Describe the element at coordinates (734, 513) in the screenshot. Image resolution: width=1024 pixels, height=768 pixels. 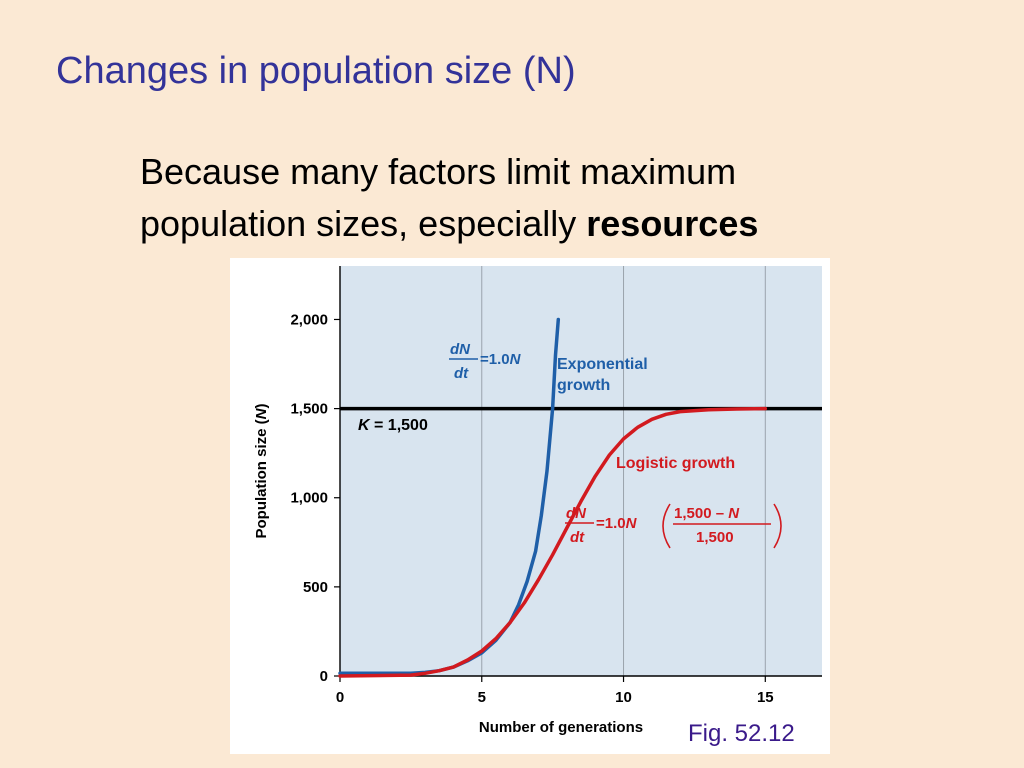
I see `log-eq-frac-num-var: N` at that location.